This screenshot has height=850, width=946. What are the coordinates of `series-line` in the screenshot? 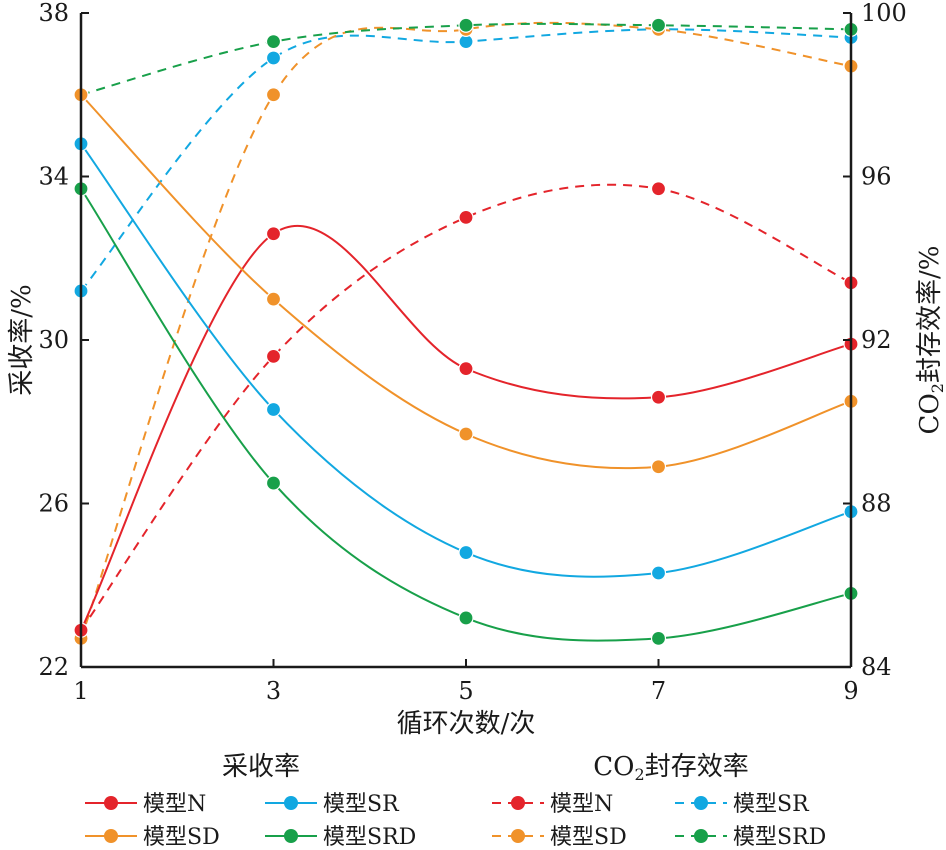 It's located at (466, 59).